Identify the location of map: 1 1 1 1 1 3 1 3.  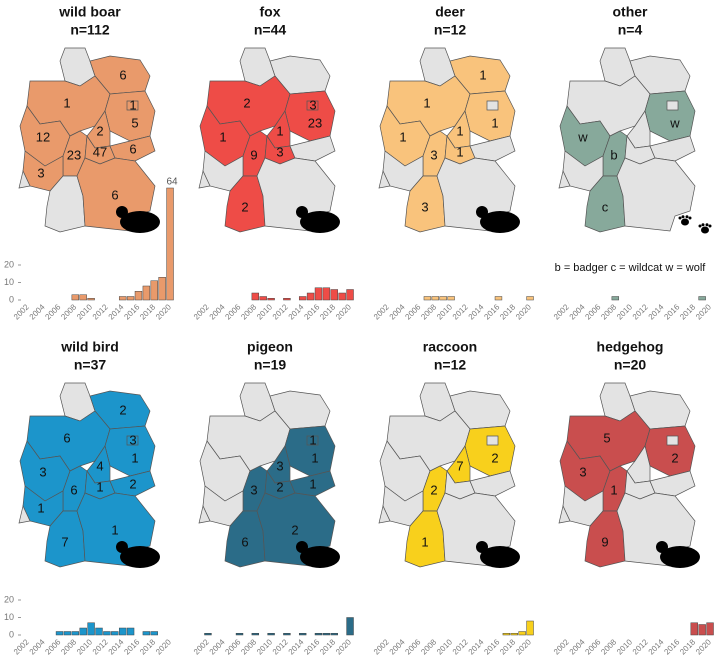
(447, 140).